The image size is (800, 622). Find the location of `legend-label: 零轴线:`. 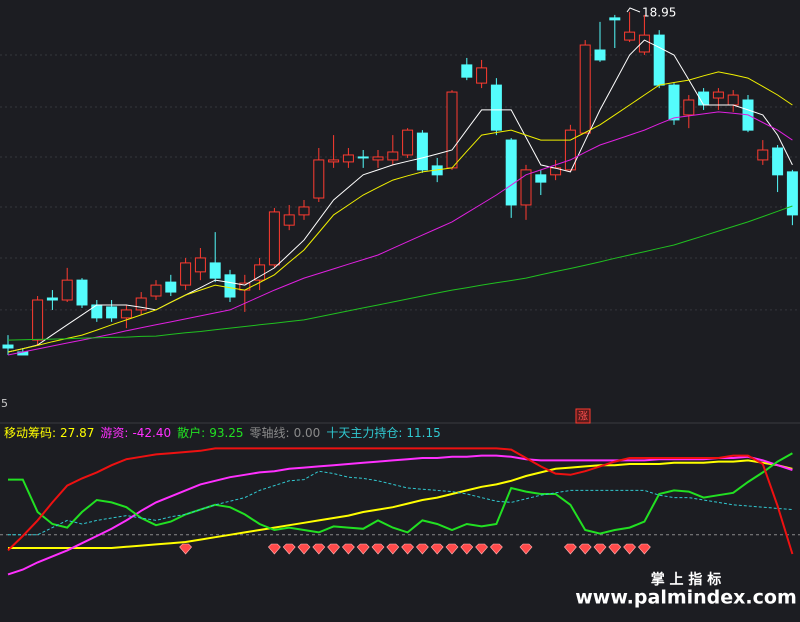

legend-label: 零轴线: is located at coordinates (270, 432).